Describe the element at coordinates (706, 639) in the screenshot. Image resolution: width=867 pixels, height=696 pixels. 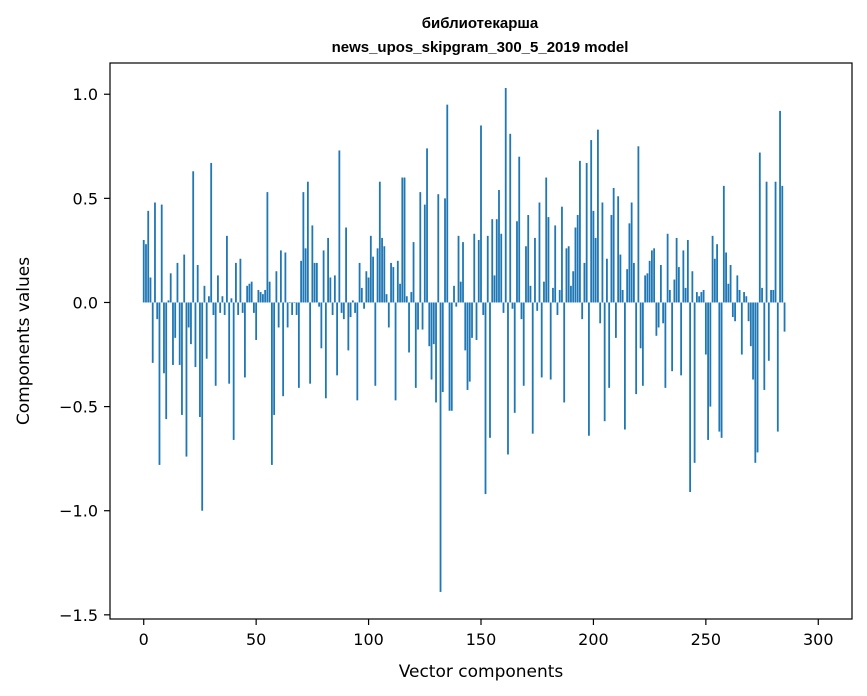
I see `x-tick-label: 250` at that location.